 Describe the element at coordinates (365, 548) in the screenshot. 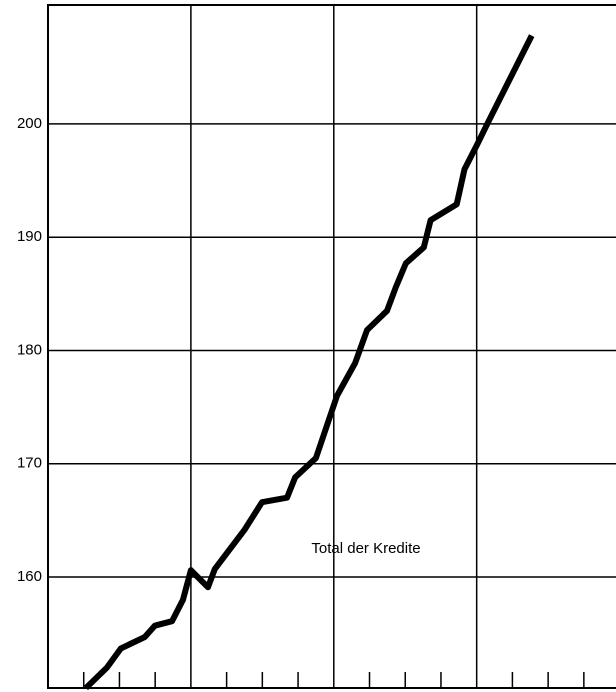

I see `annotation: Total der Kredite` at that location.